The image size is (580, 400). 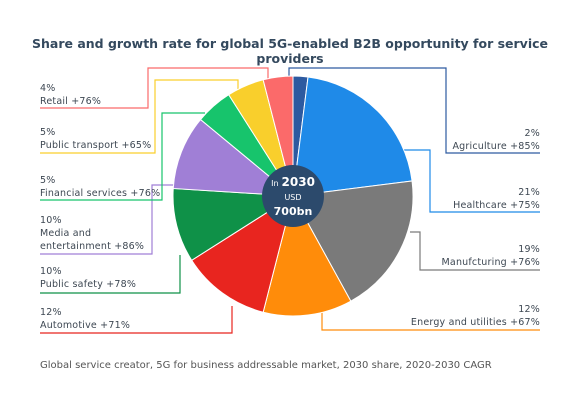 What do you see at coordinates (92, 240) in the screenshot?
I see `category-label: Media and entertainment +86%` at bounding box center [92, 240].